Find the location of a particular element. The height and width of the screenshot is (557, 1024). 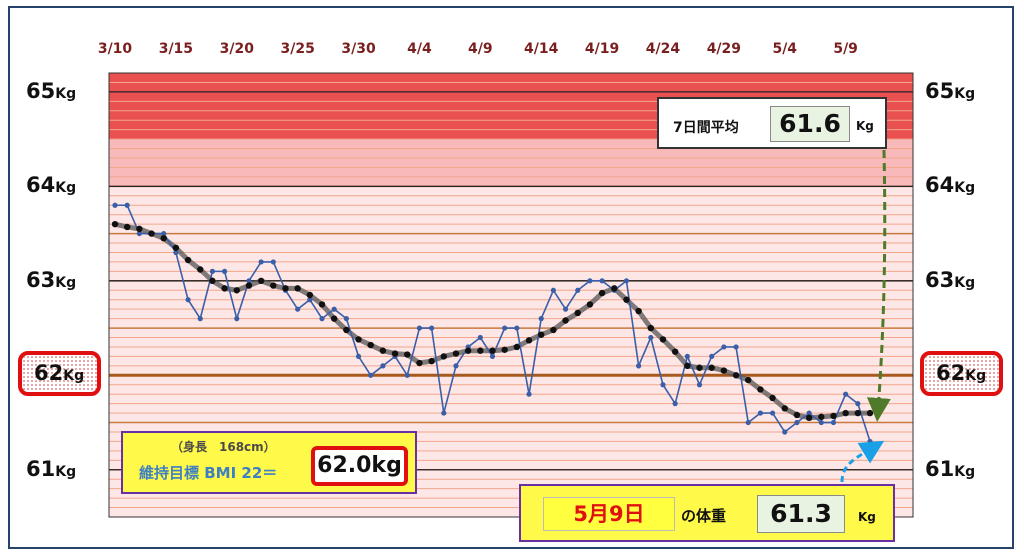

today-weight-box: 5月9日 の体重 61.3 Kg is located at coordinates (707, 513).